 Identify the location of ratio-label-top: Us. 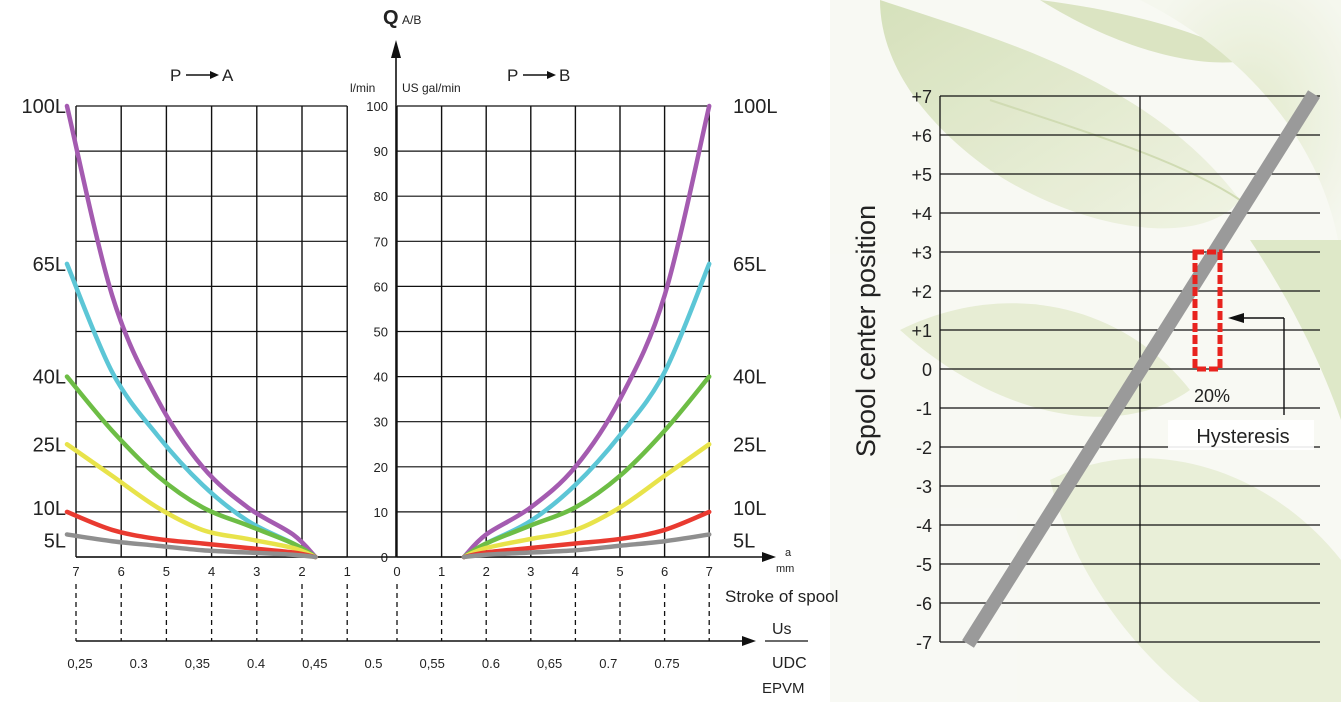
(782, 629).